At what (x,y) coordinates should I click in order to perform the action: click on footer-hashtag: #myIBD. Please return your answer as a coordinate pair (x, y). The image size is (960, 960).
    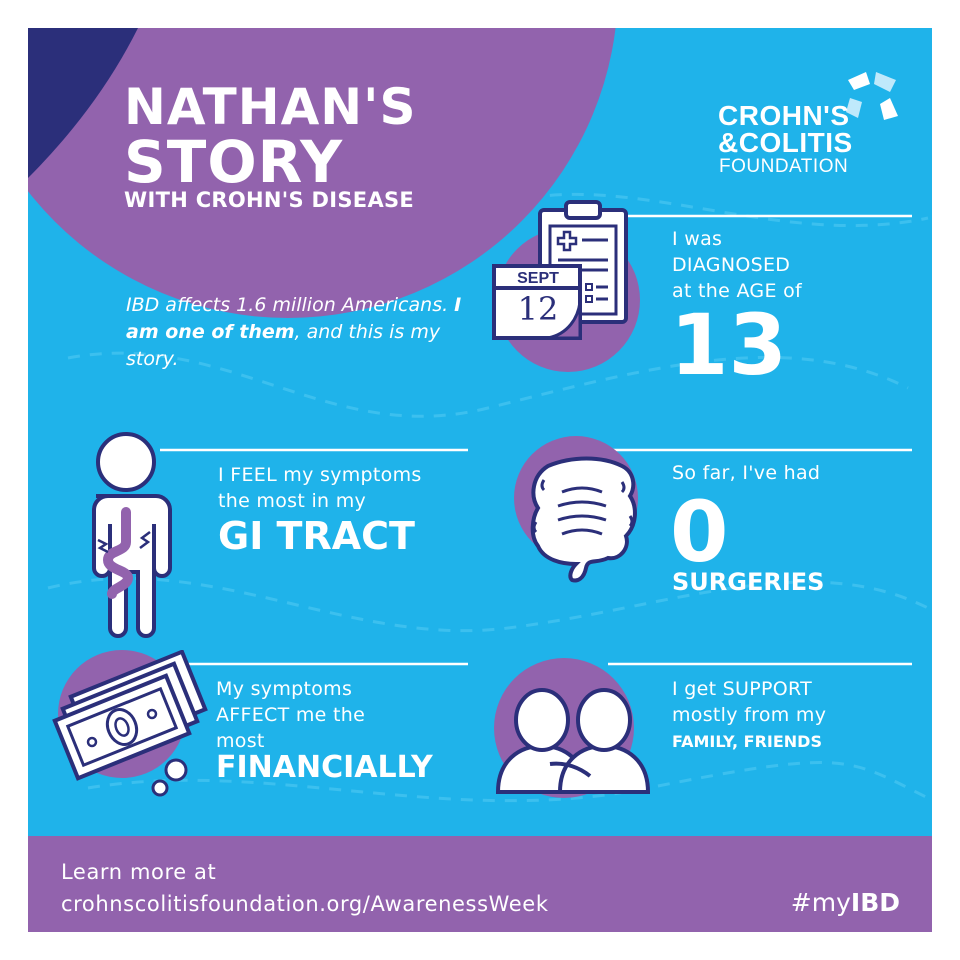
    Looking at the image, I should click on (845, 902).